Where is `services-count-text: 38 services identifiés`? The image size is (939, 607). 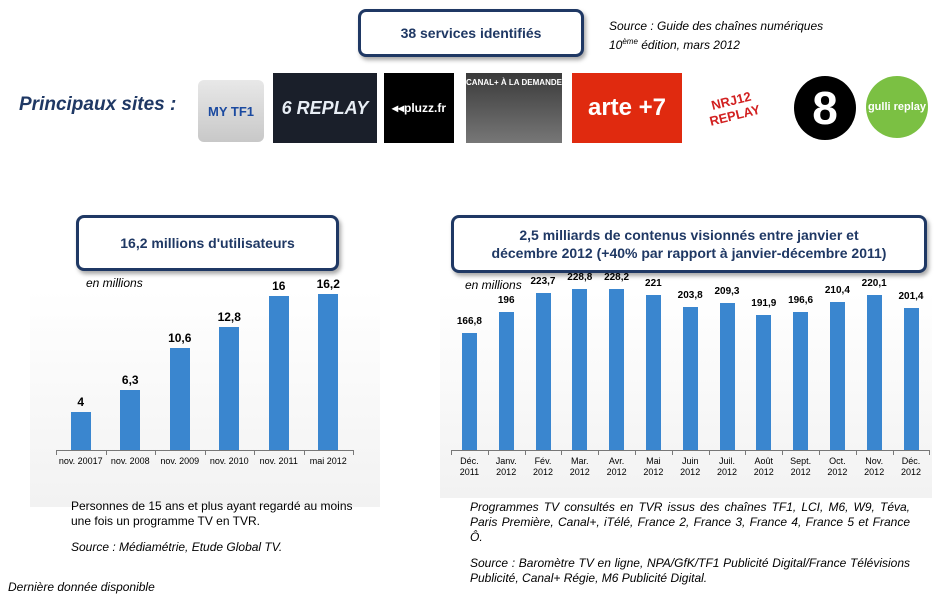 services-count-text: 38 services identifiés is located at coordinates (471, 33).